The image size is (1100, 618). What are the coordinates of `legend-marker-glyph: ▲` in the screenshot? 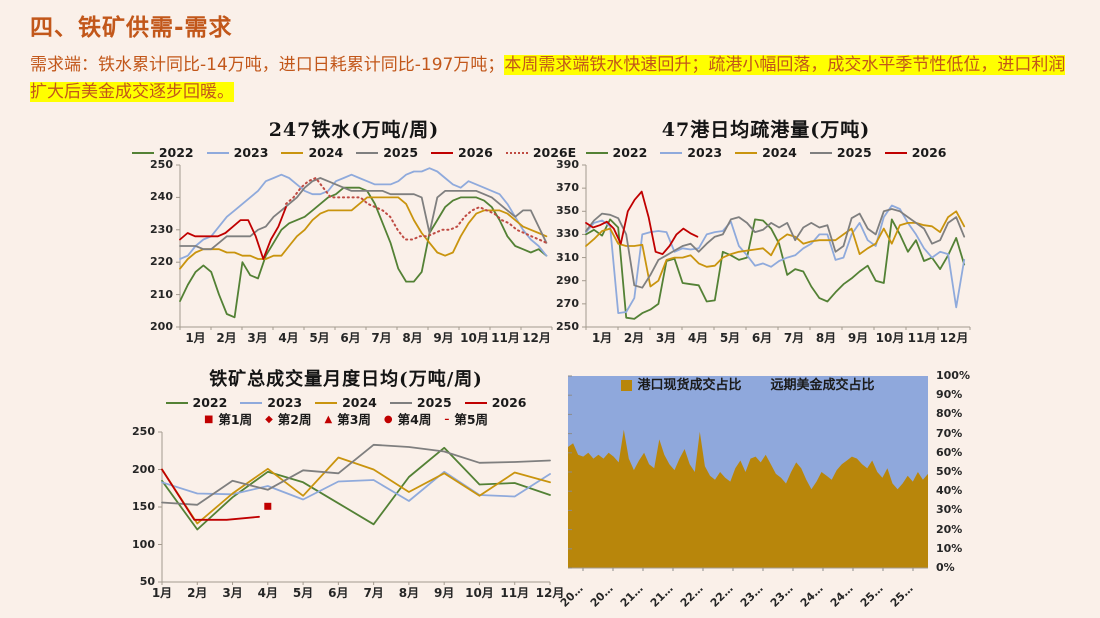 It's located at (328, 419).